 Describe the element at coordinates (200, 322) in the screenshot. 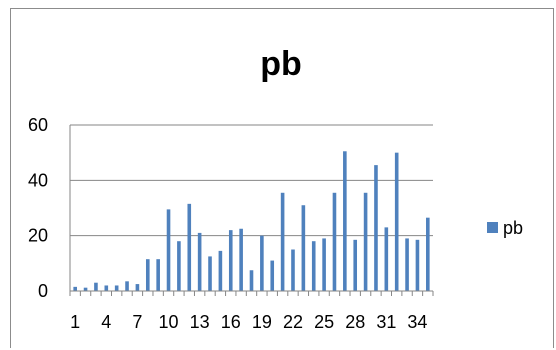

I see `x-tick-label: 13` at that location.